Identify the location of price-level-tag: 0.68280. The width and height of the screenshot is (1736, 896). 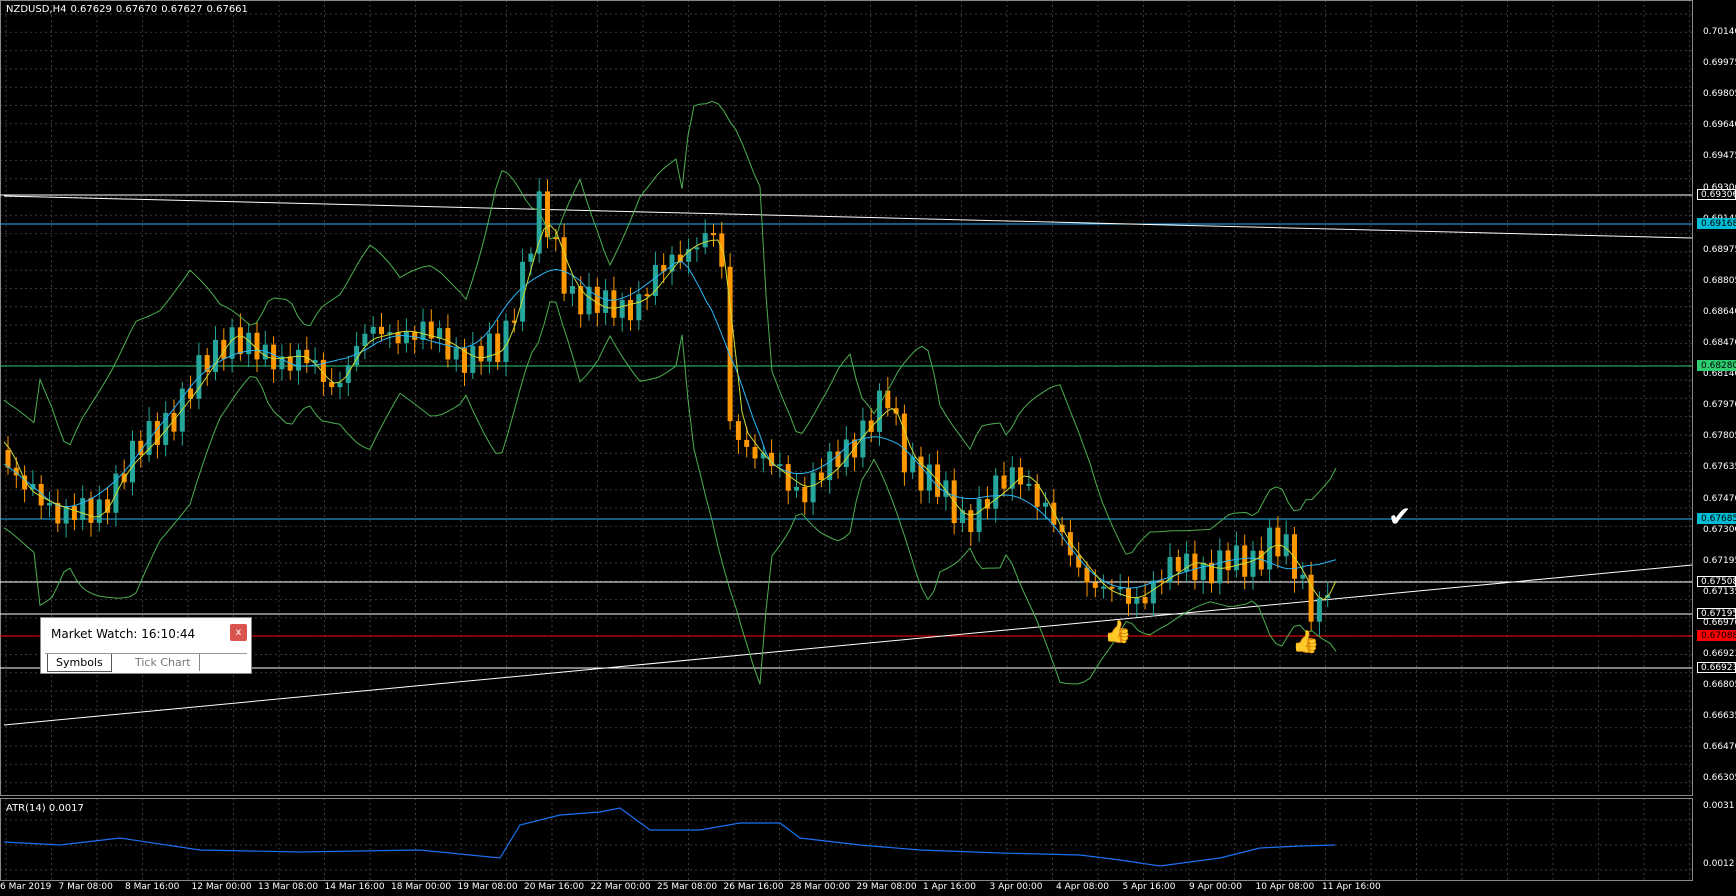
(1716, 365).